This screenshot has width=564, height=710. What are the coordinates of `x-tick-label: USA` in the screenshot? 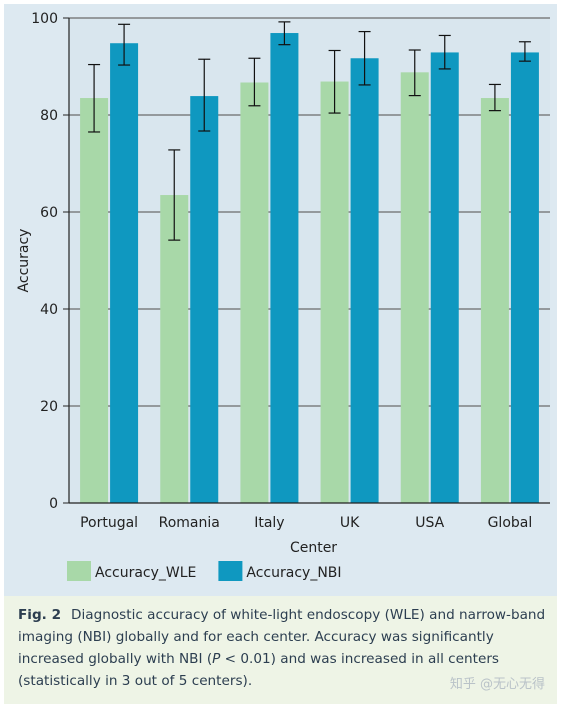 It's located at (429, 523).